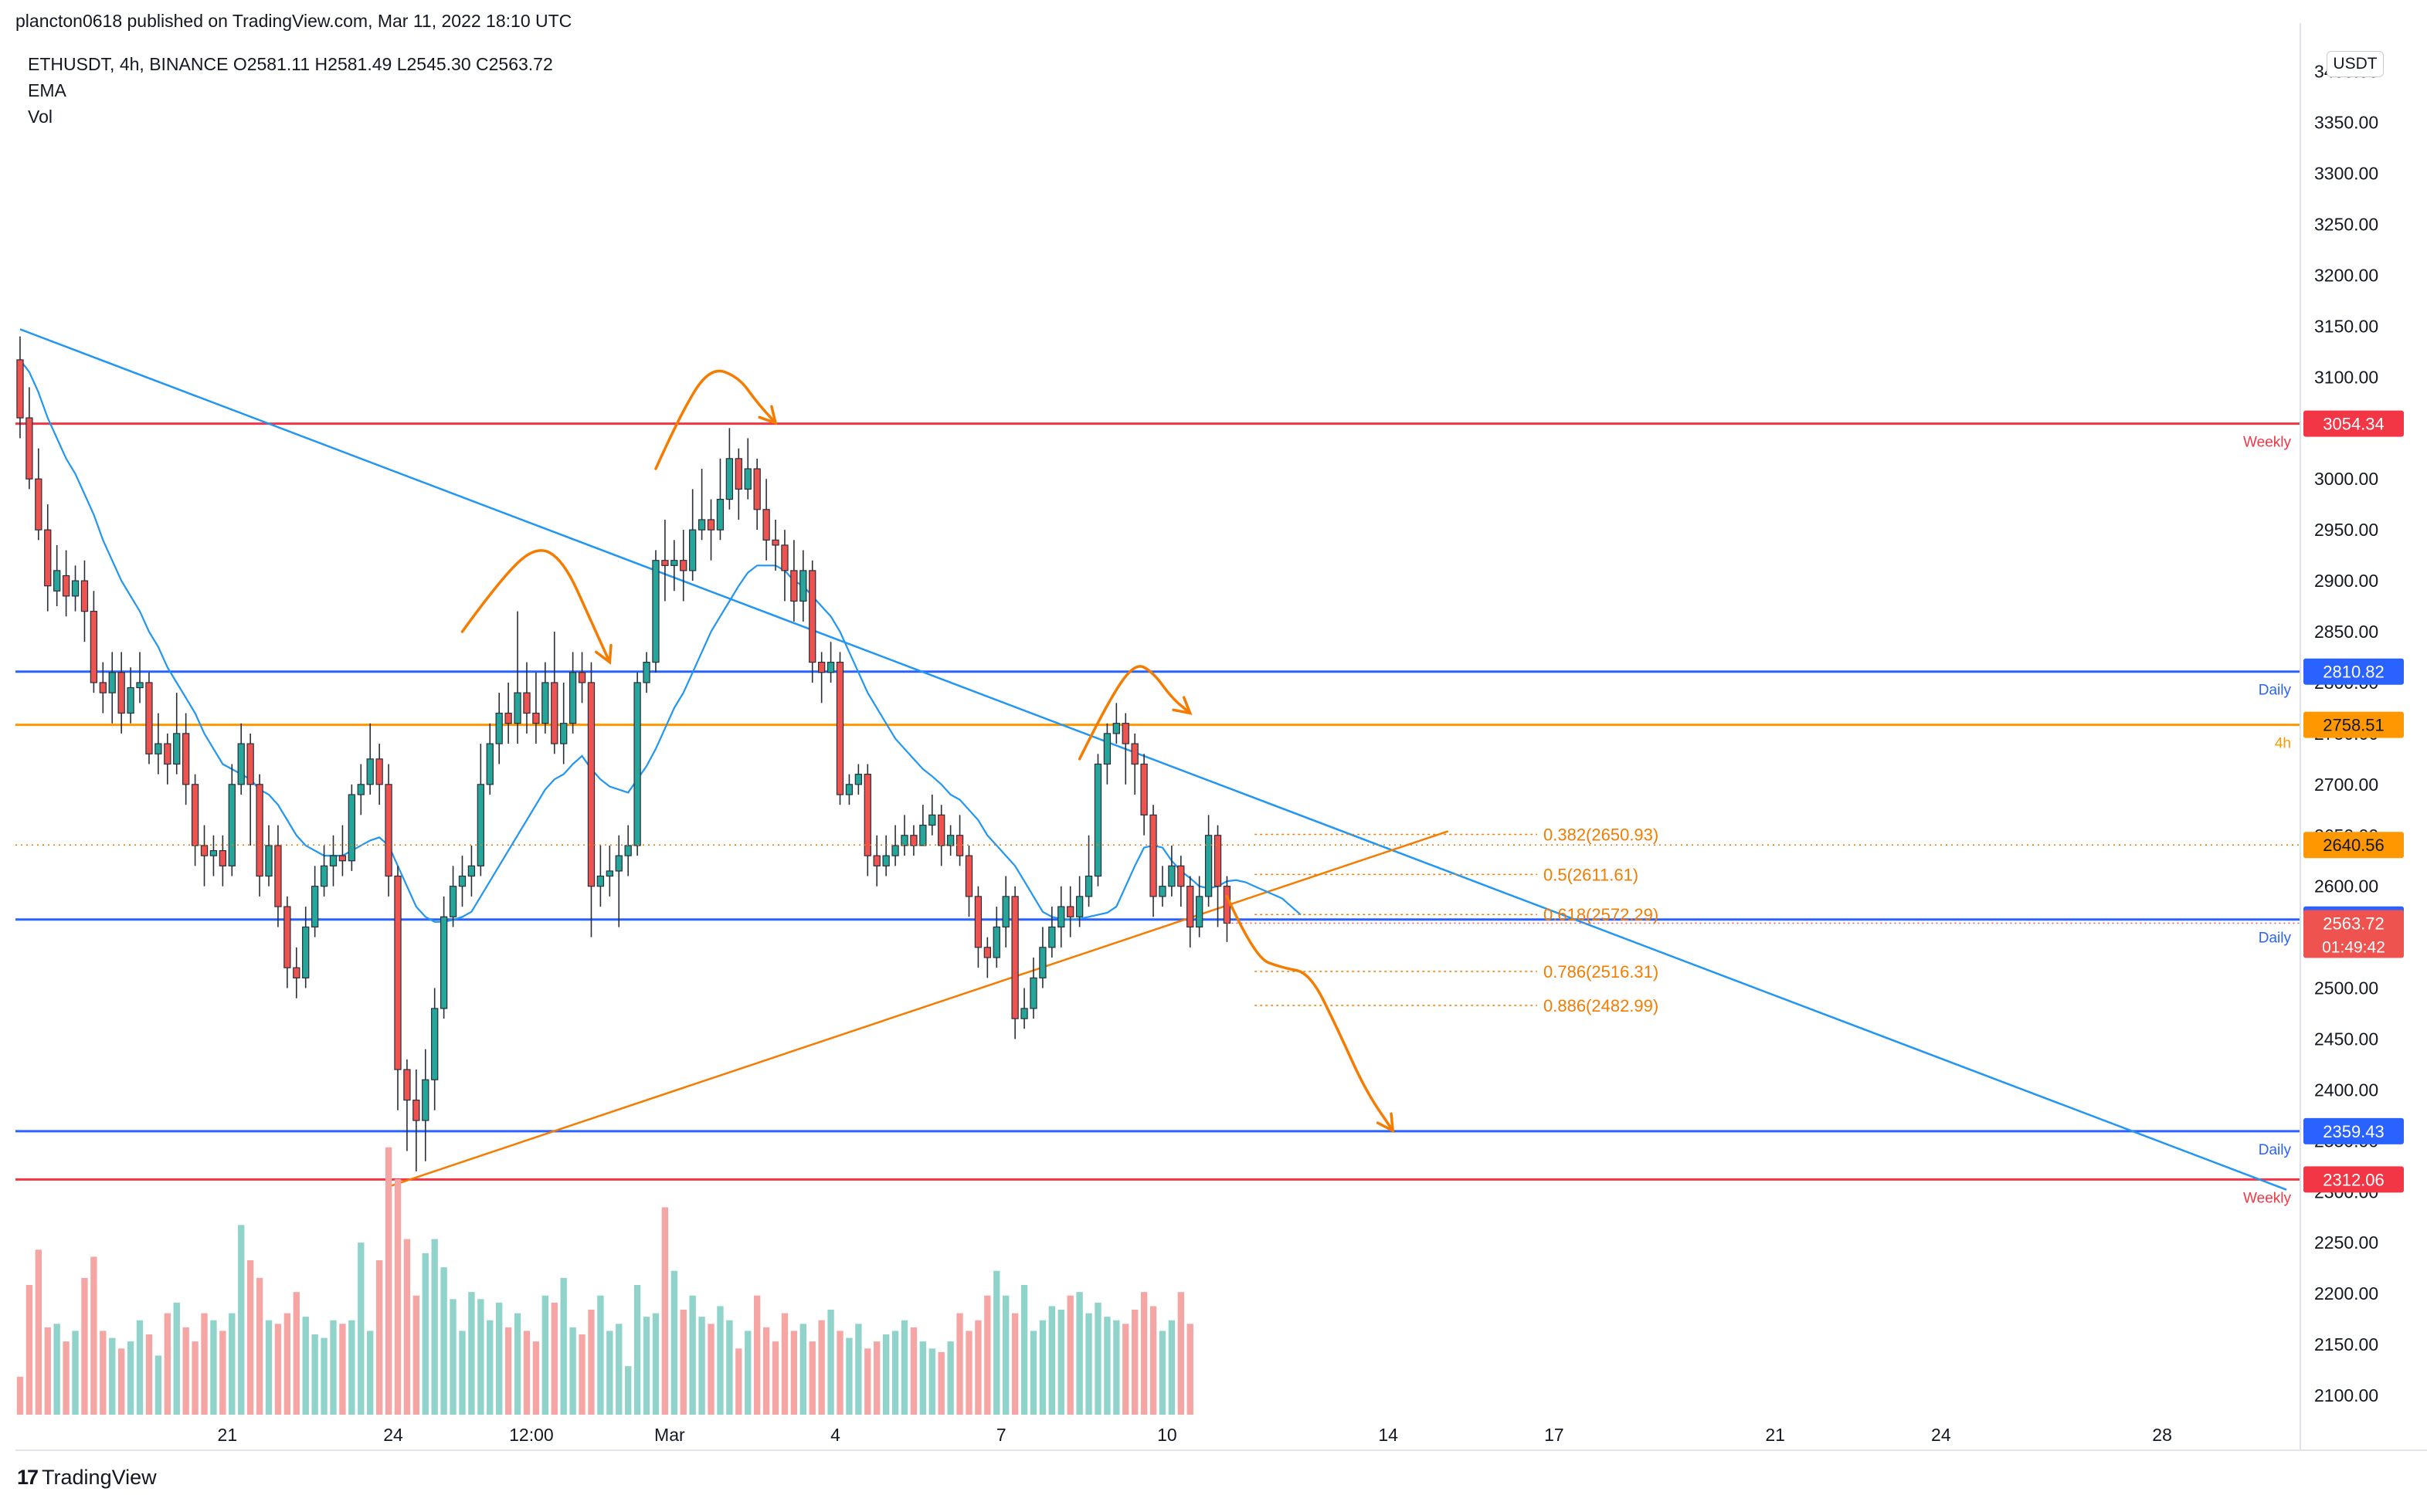 This screenshot has width=2427, height=1512. I want to click on vol-indicator-label: Vol, so click(41, 117).